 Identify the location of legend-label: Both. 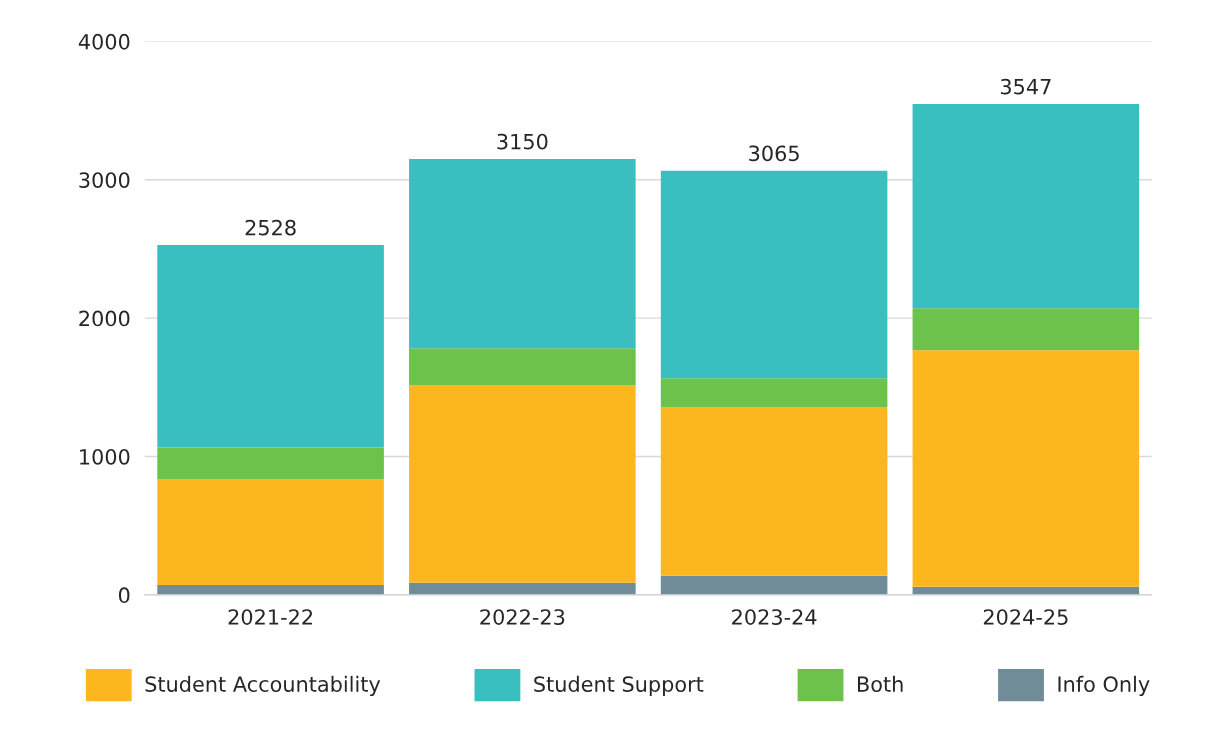
(880, 683).